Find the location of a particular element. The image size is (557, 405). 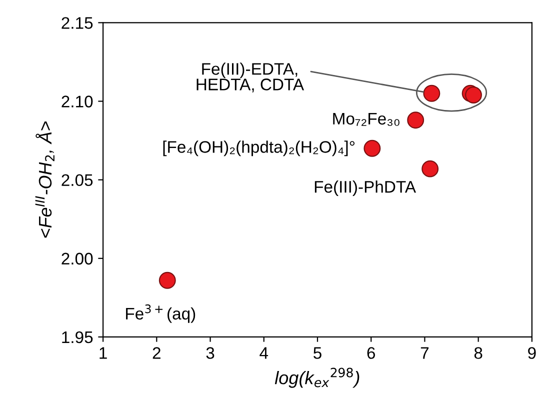

x-tick-label: 9 is located at coordinates (532, 353).